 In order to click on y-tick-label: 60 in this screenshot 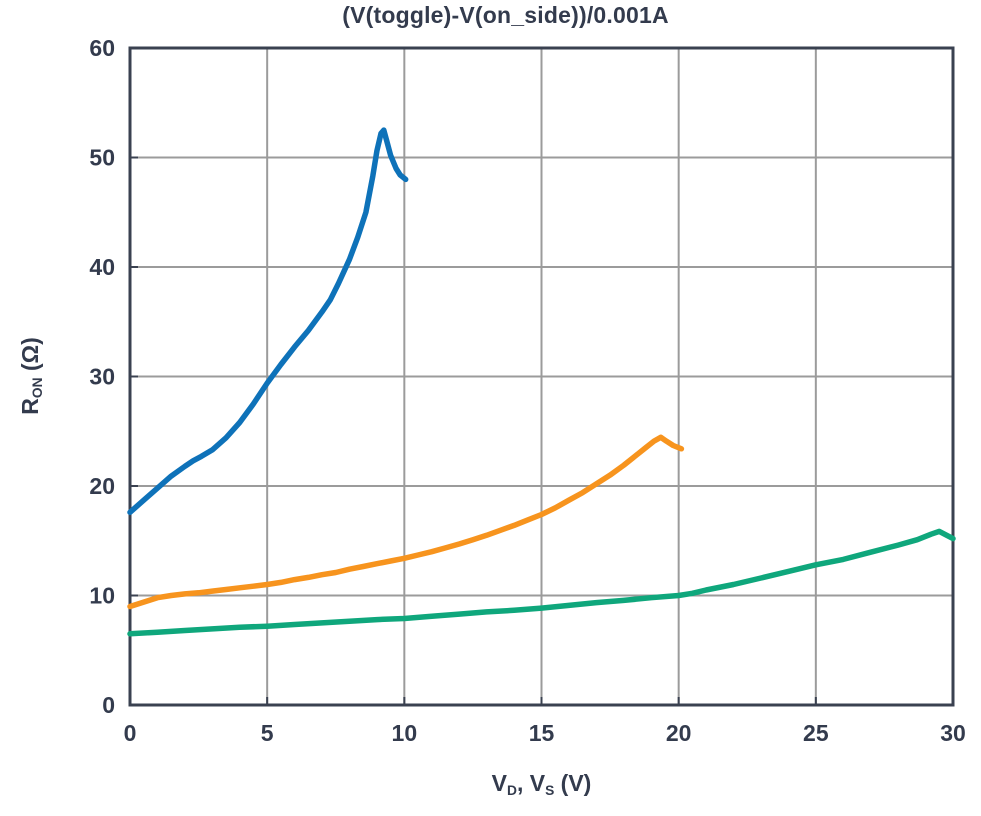, I will do `click(102, 48)`.